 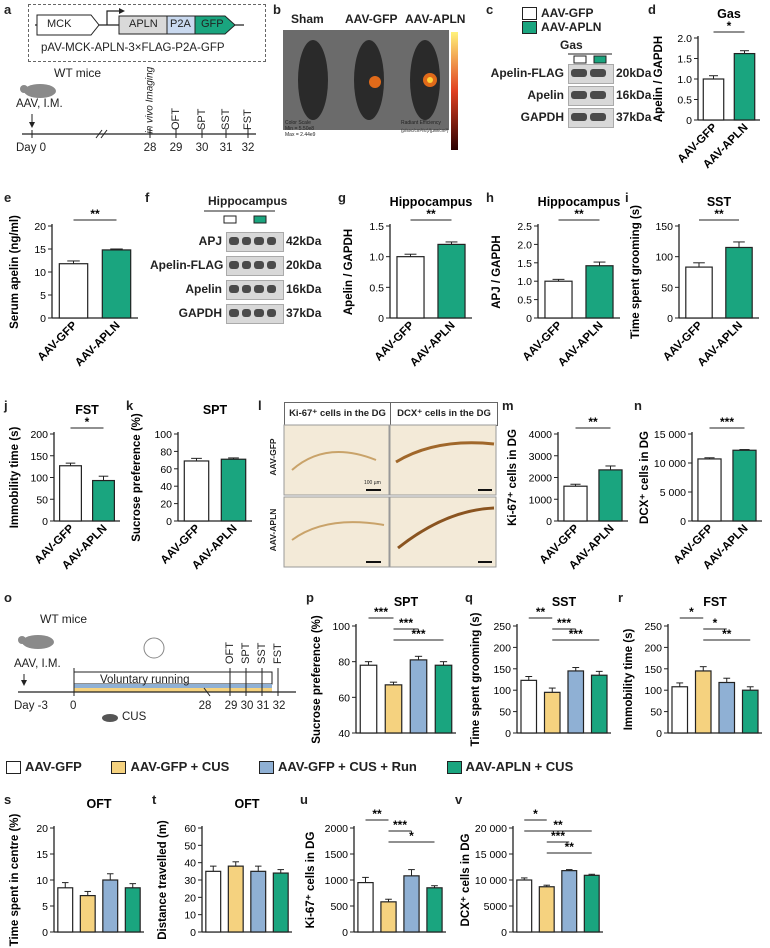 I want to click on ihc-scalebar-label: 100 µm, so click(x=372, y=483).